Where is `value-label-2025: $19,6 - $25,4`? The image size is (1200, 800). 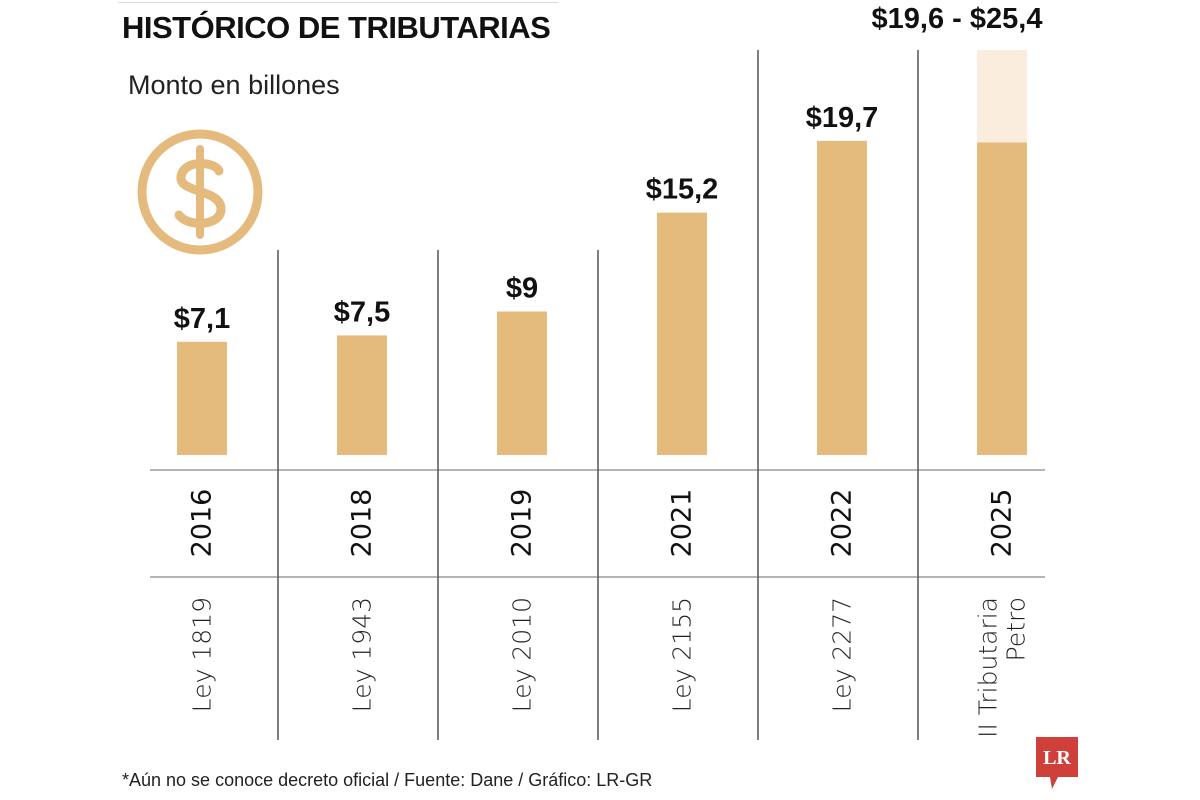
value-label-2025: $19,6 - $25,4 is located at coordinates (957, 19).